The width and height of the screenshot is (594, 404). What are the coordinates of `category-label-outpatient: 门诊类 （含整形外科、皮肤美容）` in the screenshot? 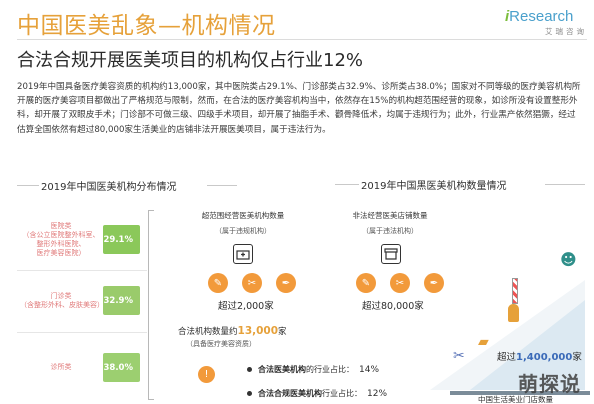 It's located at (62, 300).